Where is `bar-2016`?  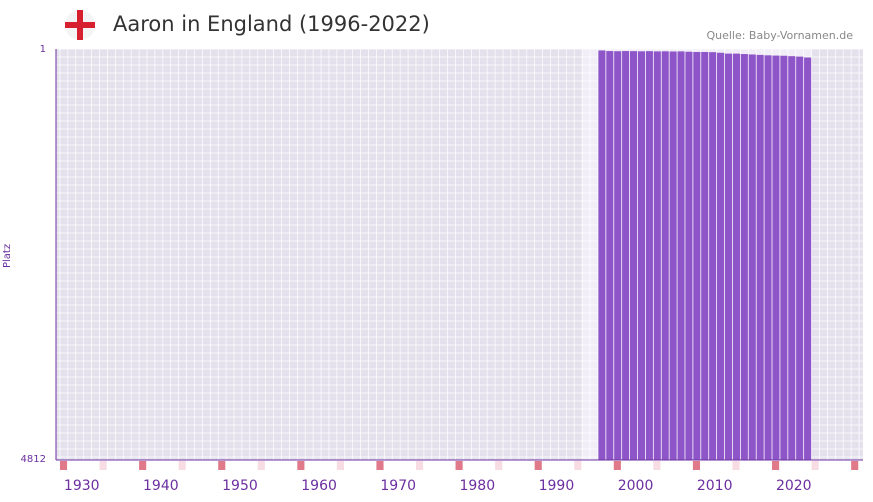 bar-2016 is located at coordinates (760, 257).